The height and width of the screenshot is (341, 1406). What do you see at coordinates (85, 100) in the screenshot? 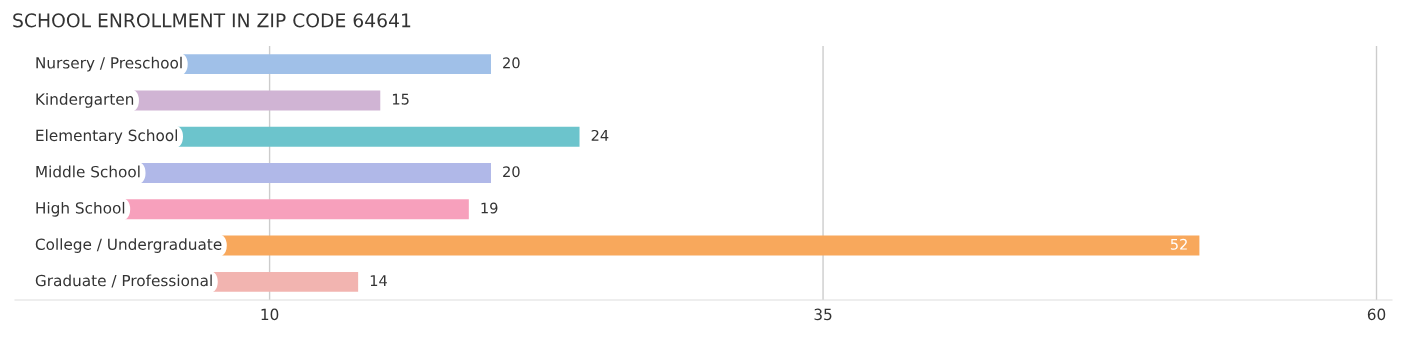
I see `y-tick-label: Kindergarten` at bounding box center [85, 100].